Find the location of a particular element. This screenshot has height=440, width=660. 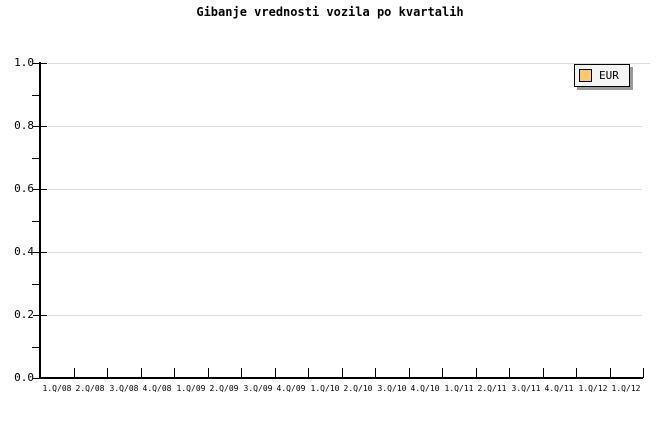

x-axis-tick-label: 1.Q/10 is located at coordinates (325, 388).